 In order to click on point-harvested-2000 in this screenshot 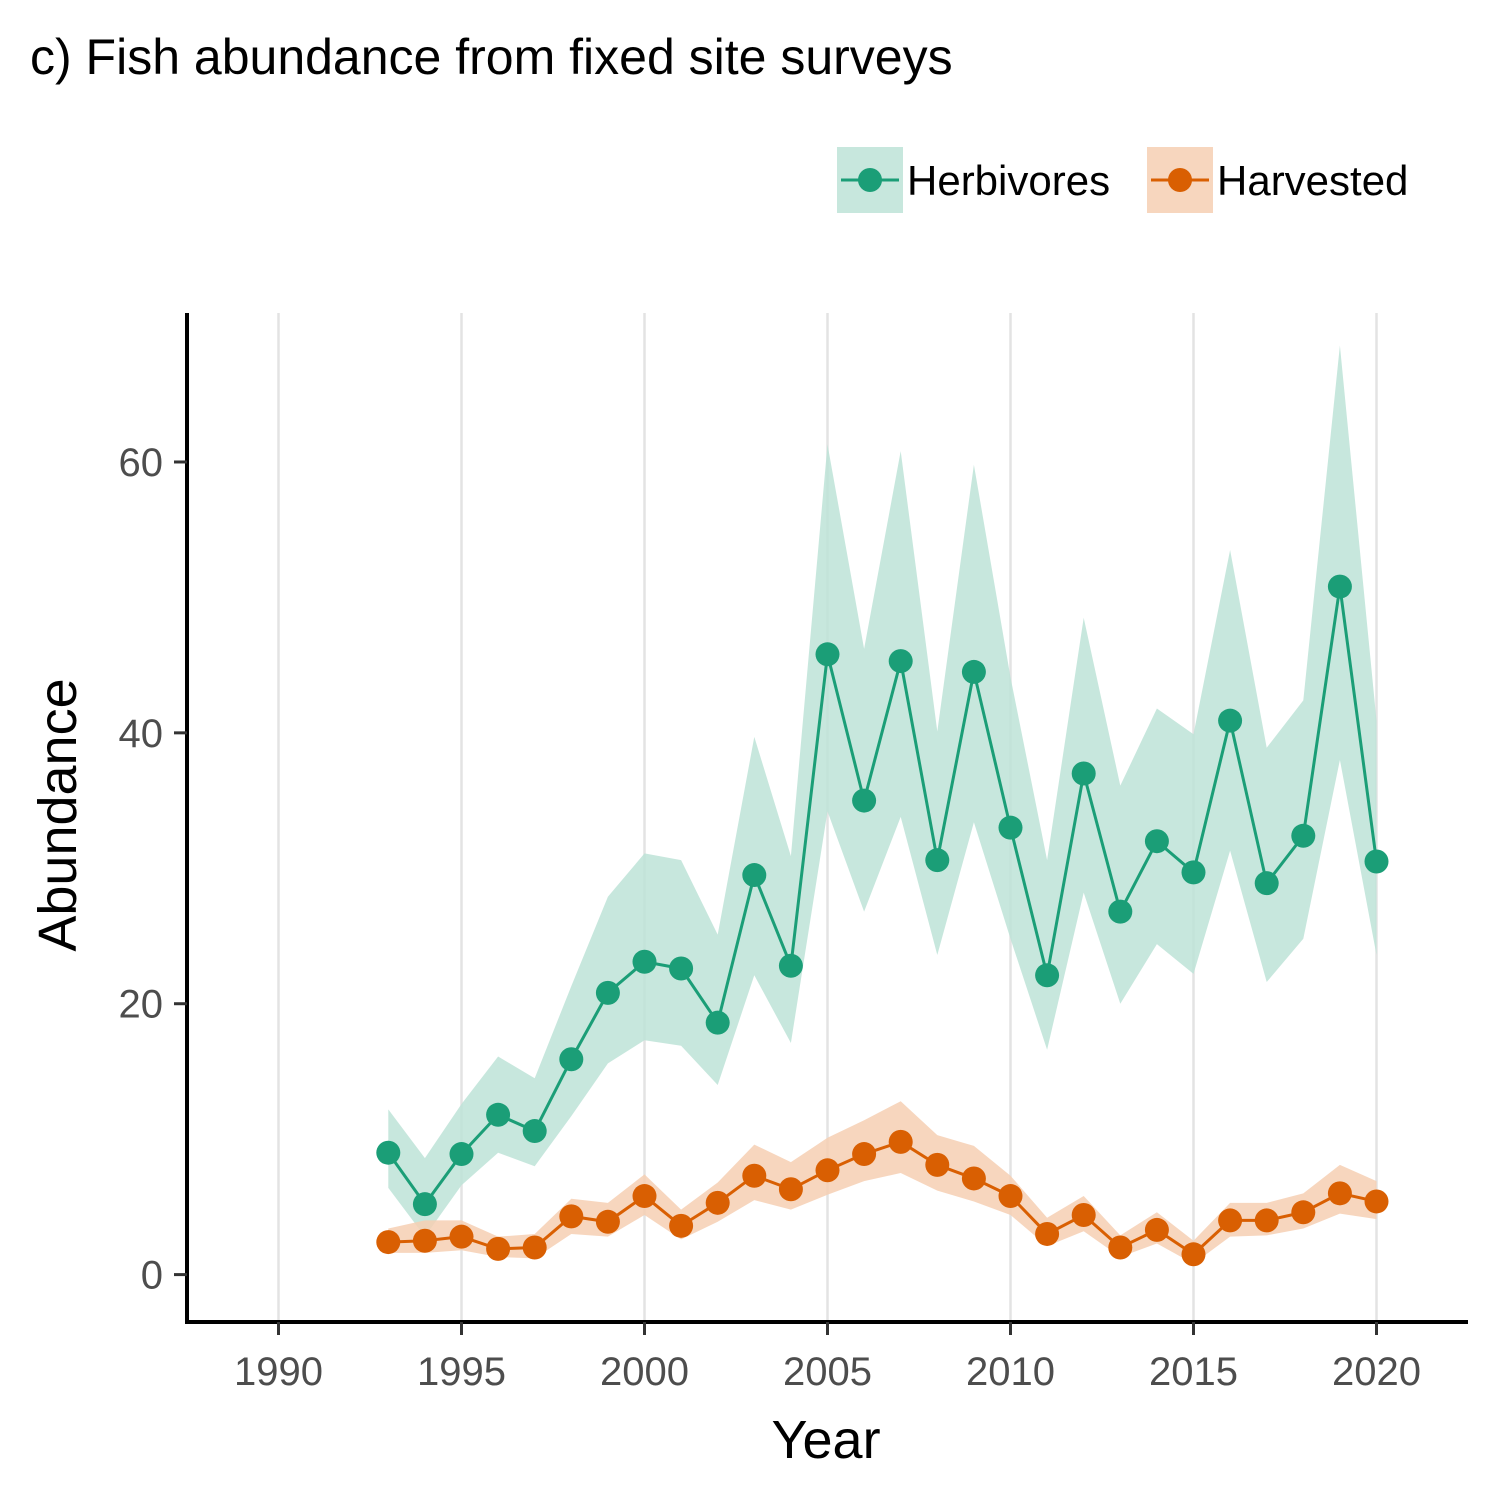, I will do `click(644, 1196)`.